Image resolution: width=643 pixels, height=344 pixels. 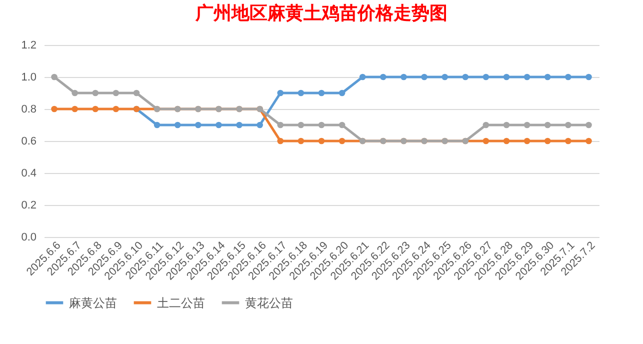 What do you see at coordinates (93, 303) in the screenshot?
I see `legend-label: 麻黄公苗` at bounding box center [93, 303].